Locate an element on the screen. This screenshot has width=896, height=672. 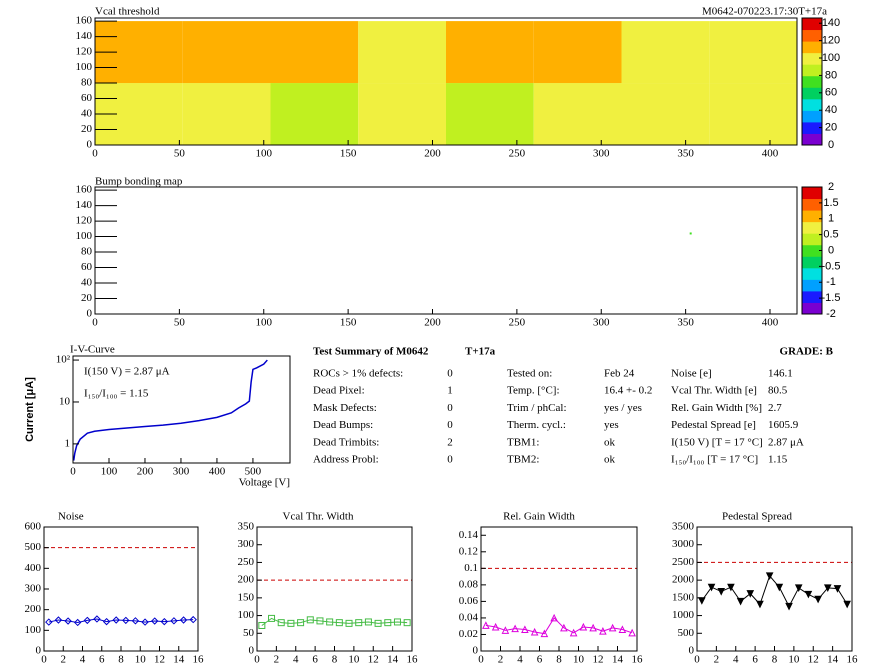
summary-key: Dead Pixel: is located at coordinates (339, 391).